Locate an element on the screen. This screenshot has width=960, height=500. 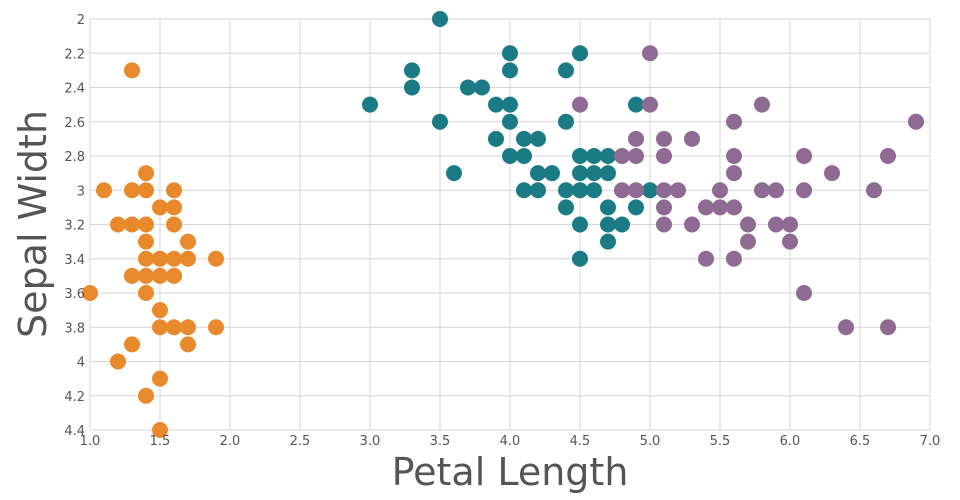
y-tick-label: 3.2 is located at coordinates (74, 226).